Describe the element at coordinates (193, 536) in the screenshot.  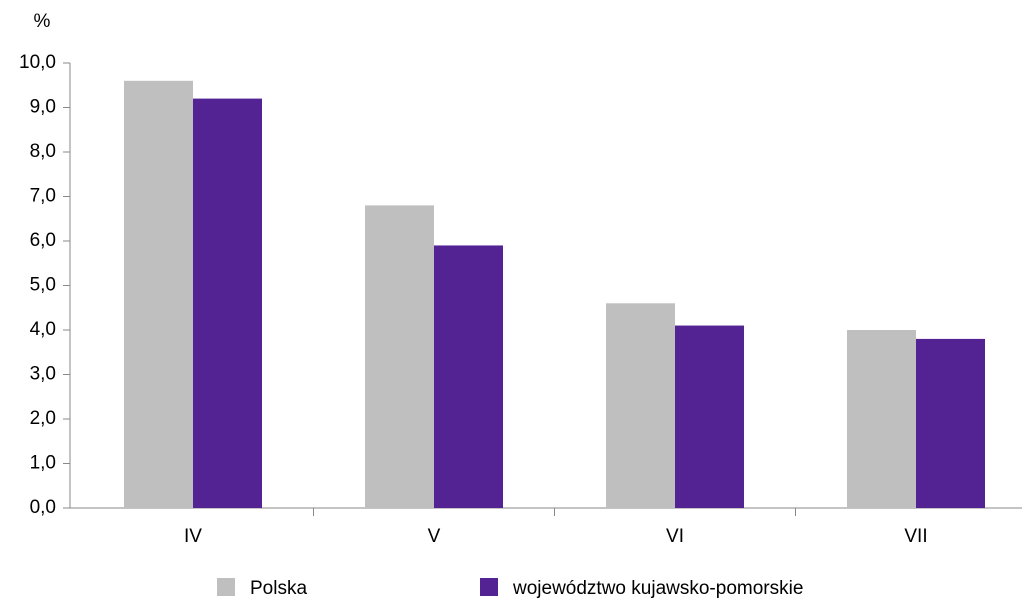
I see `x-tick-label: IV` at that location.